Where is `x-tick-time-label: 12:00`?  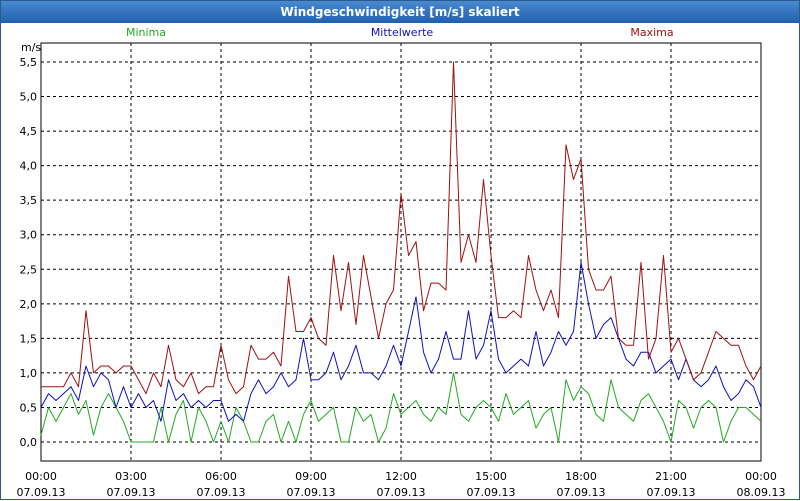
x-tick-time-label: 12:00 is located at coordinates (401, 476).